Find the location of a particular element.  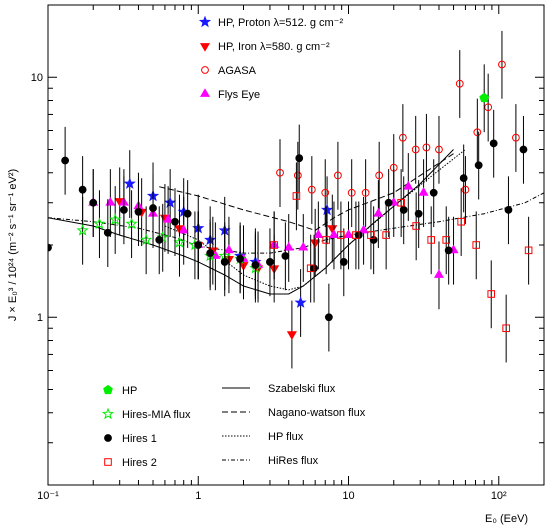

legend-label: HiRes flux is located at coordinates (293, 461).